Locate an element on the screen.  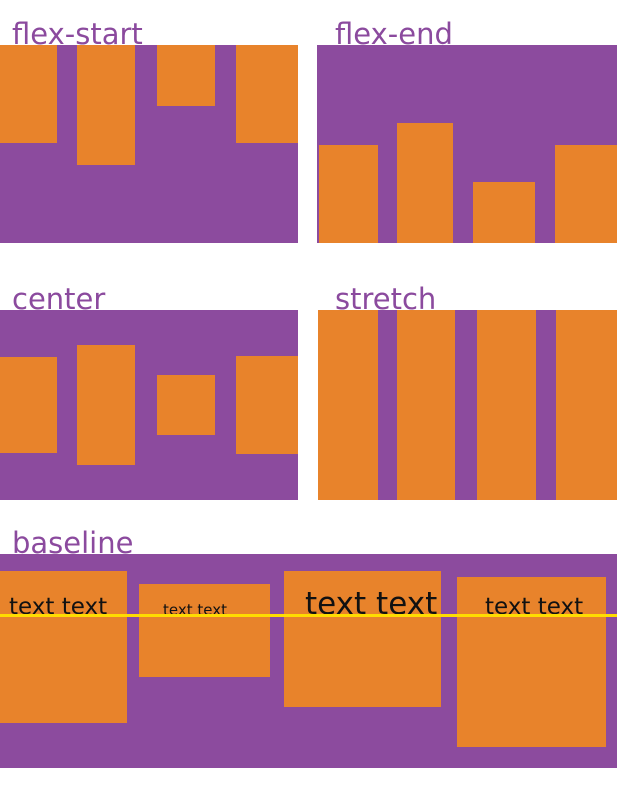
stretch-container is located at coordinates (467, 405).